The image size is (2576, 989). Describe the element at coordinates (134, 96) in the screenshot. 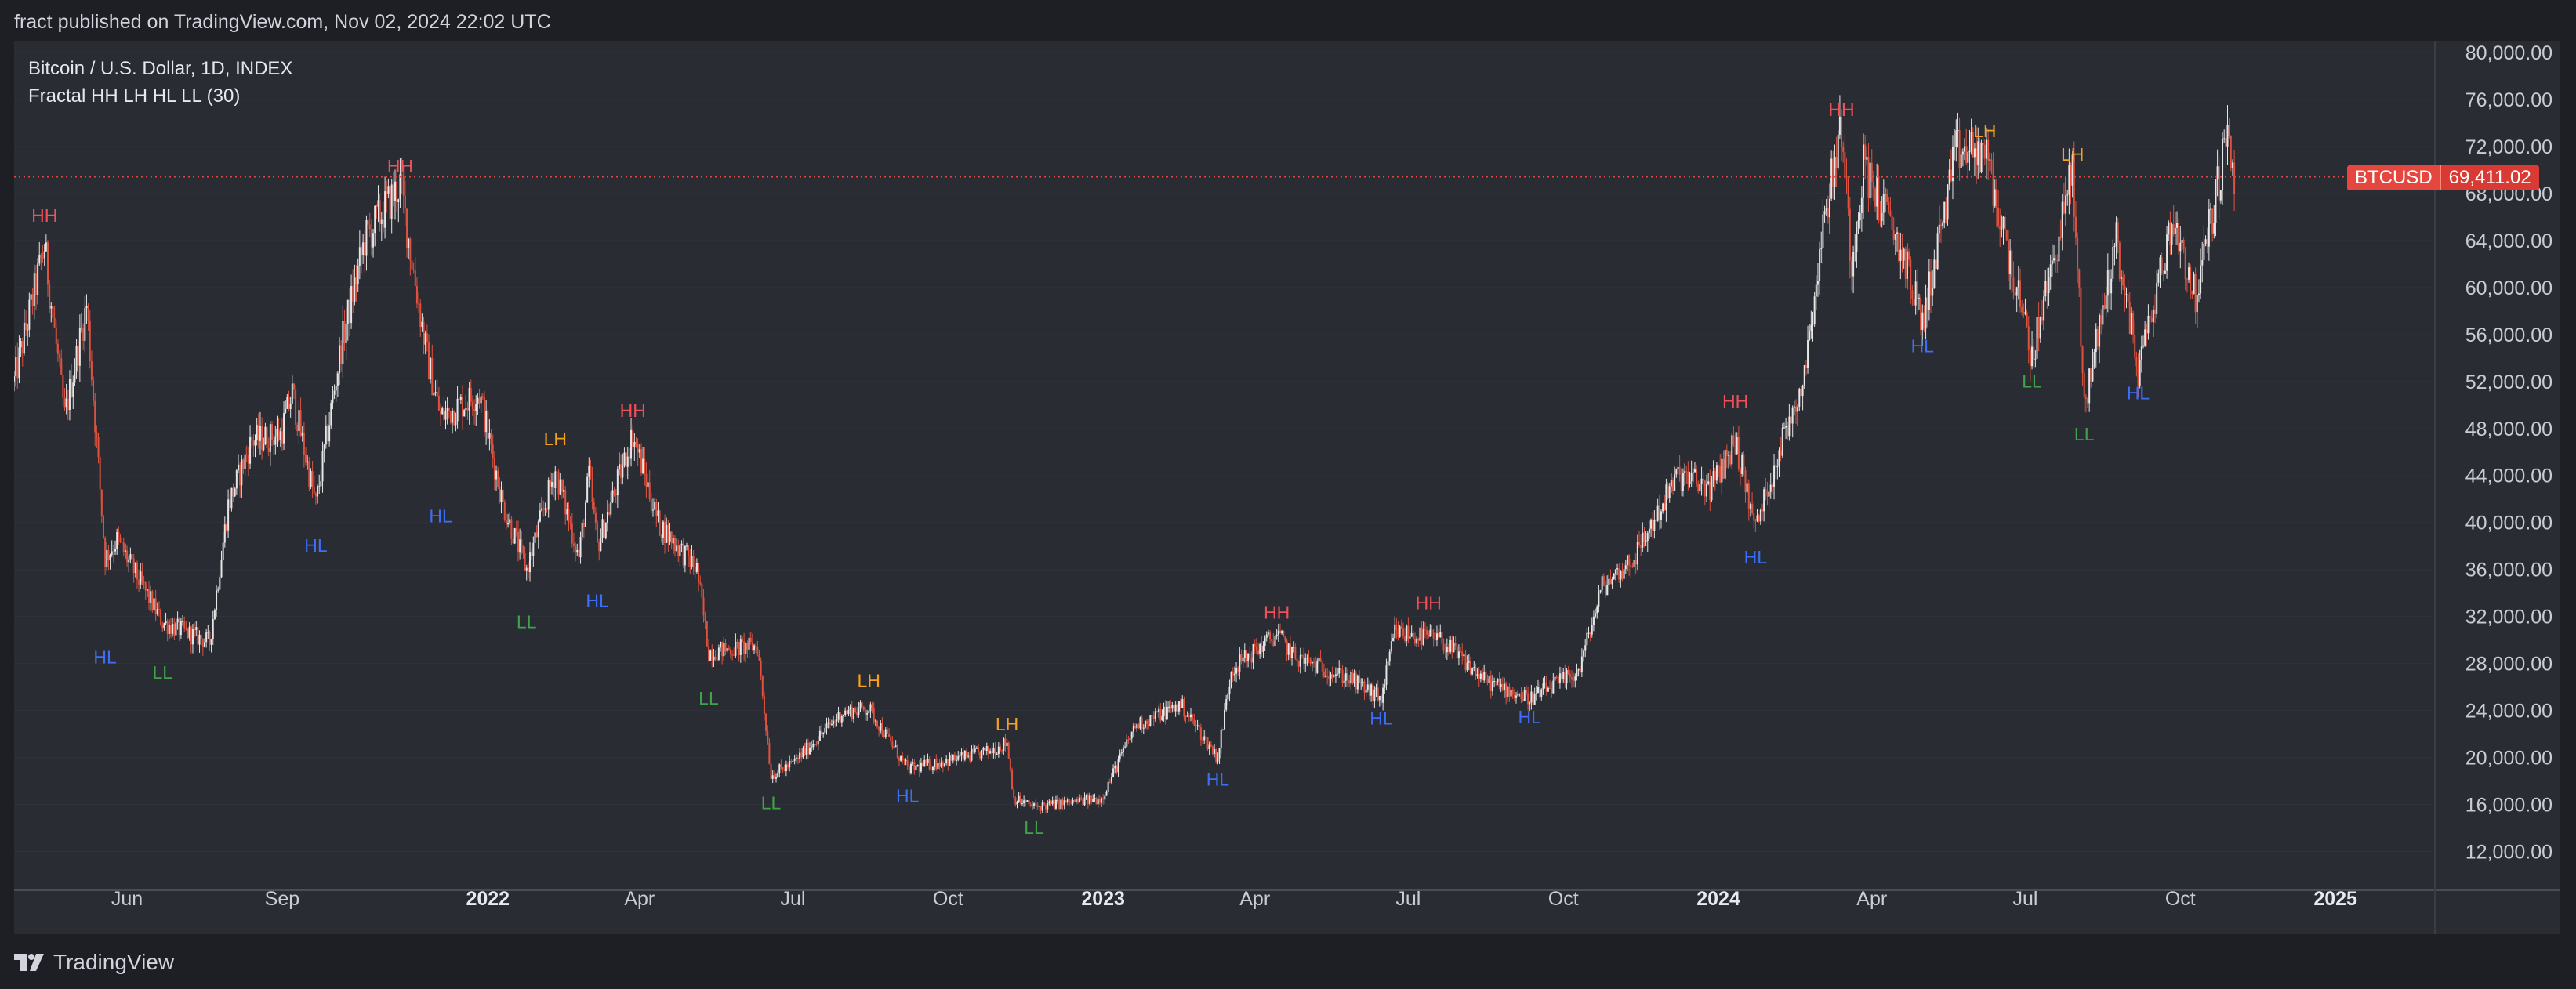

I see `indicator-title: Fractal HH LH HL LL (30)` at that location.